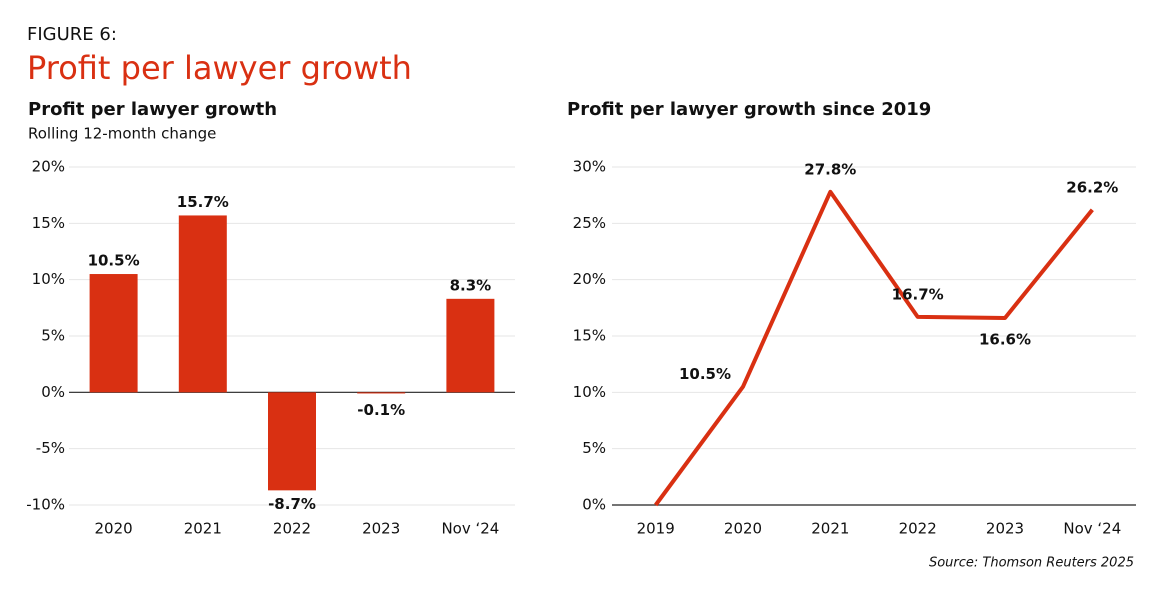  I want to click on y-tick-label: -5%, so click(50, 448).